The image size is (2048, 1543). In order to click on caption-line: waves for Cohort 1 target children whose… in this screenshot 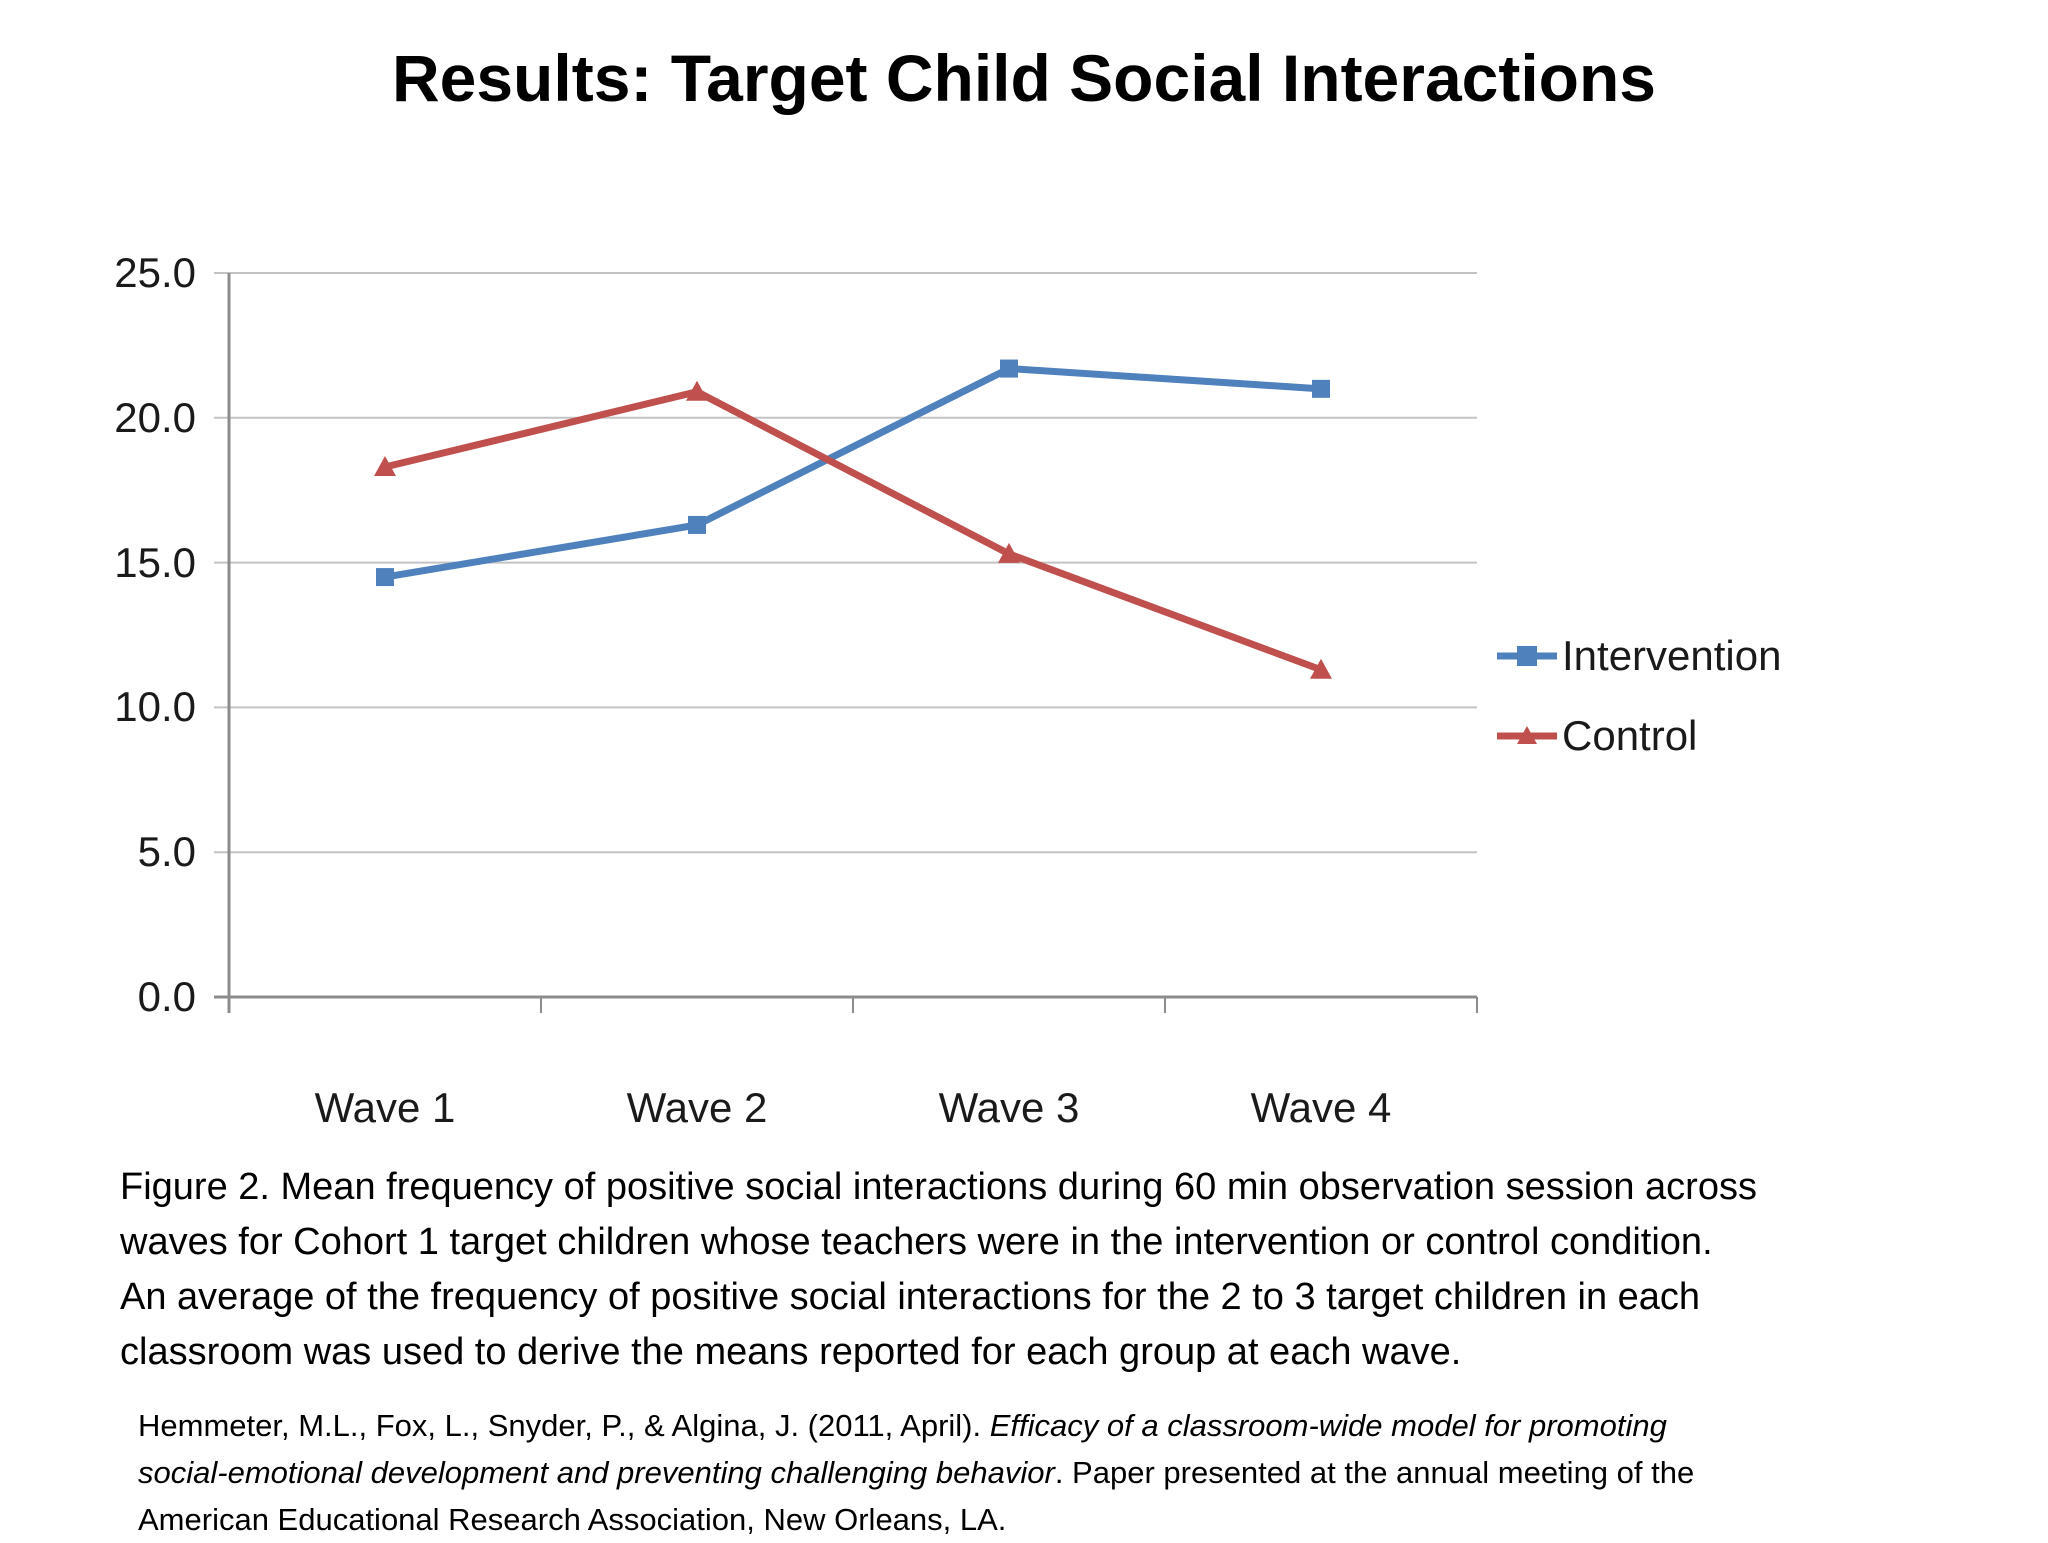, I will do `click(916, 1242)`.